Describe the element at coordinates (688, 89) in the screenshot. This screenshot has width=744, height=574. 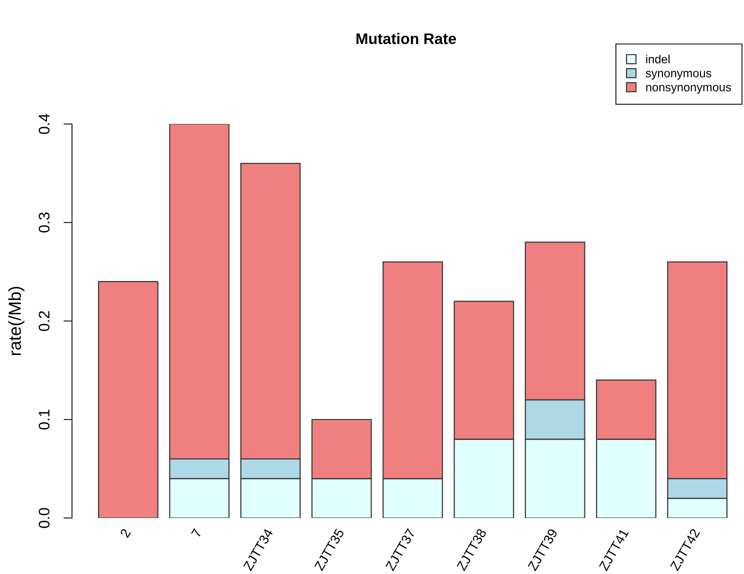
I see `legend-label: nonsynonymous` at that location.